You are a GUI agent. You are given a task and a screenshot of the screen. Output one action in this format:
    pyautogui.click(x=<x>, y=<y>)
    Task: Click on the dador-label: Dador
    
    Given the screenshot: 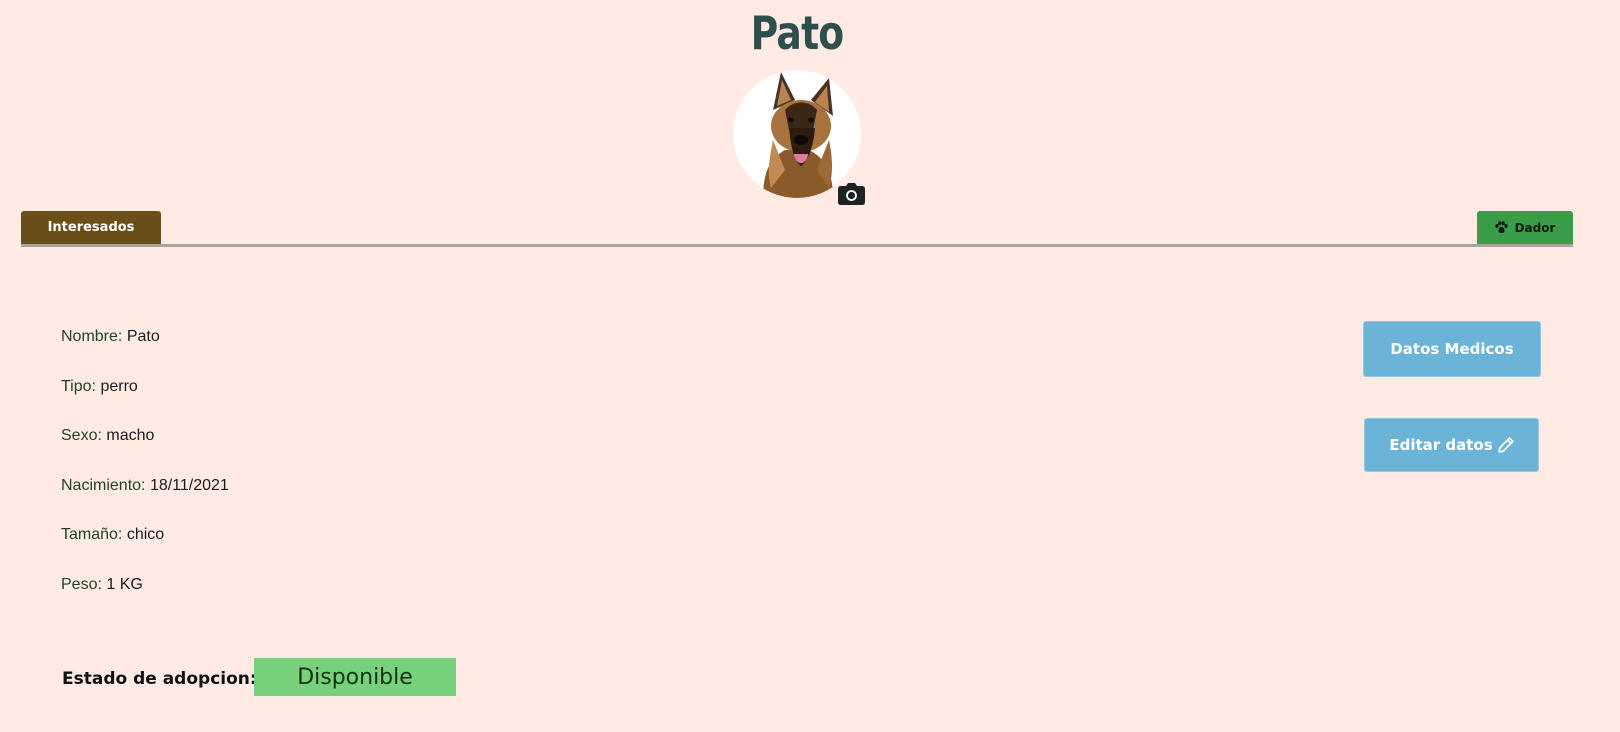 What is the action you would take?
    pyautogui.click(x=1535, y=227)
    